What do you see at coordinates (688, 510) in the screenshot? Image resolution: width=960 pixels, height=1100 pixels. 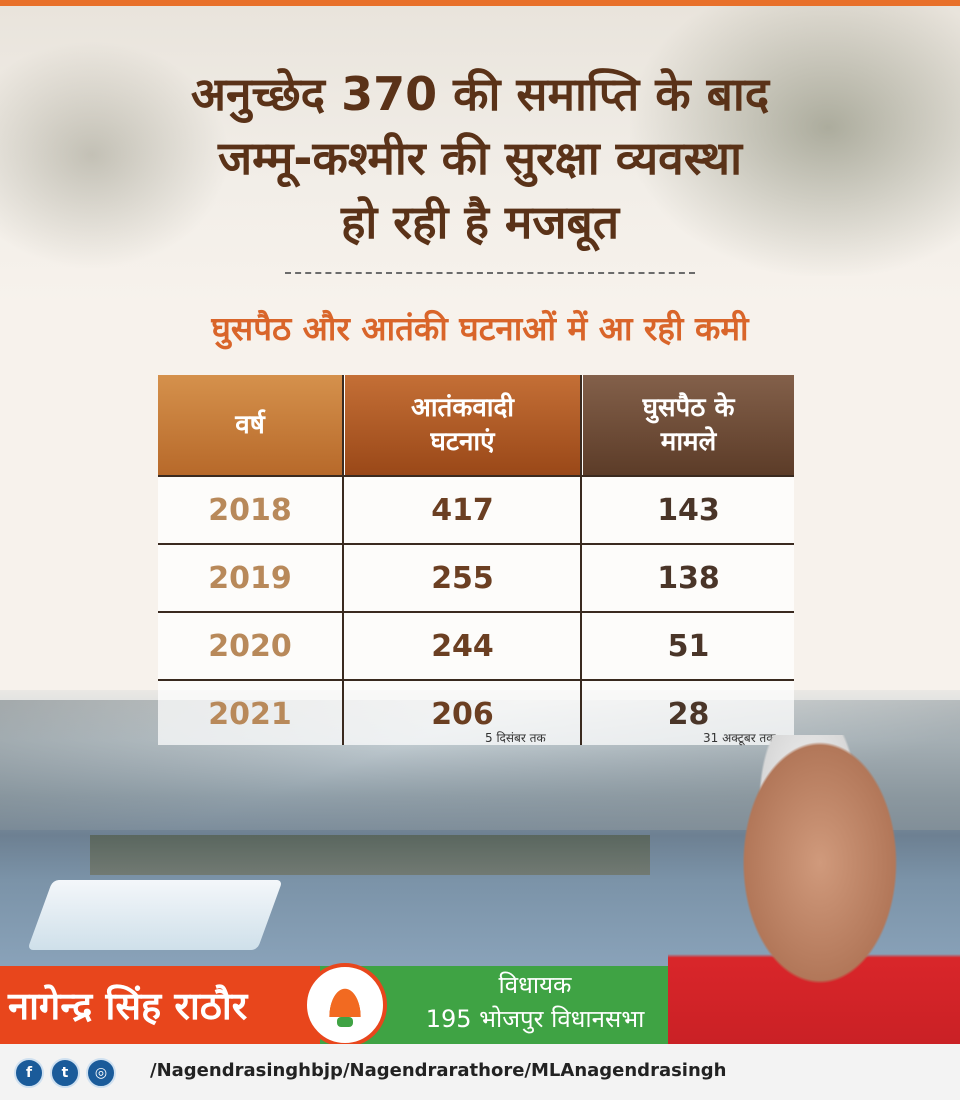 I see `infiltration-cell: 143` at bounding box center [688, 510].